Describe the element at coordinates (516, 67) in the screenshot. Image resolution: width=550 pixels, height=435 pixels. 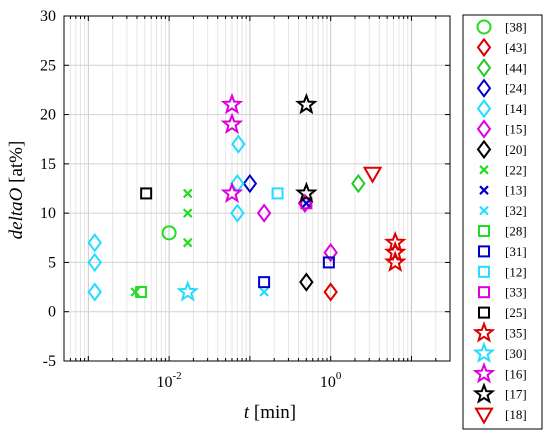
I see `legend-label: [44]` at that location.